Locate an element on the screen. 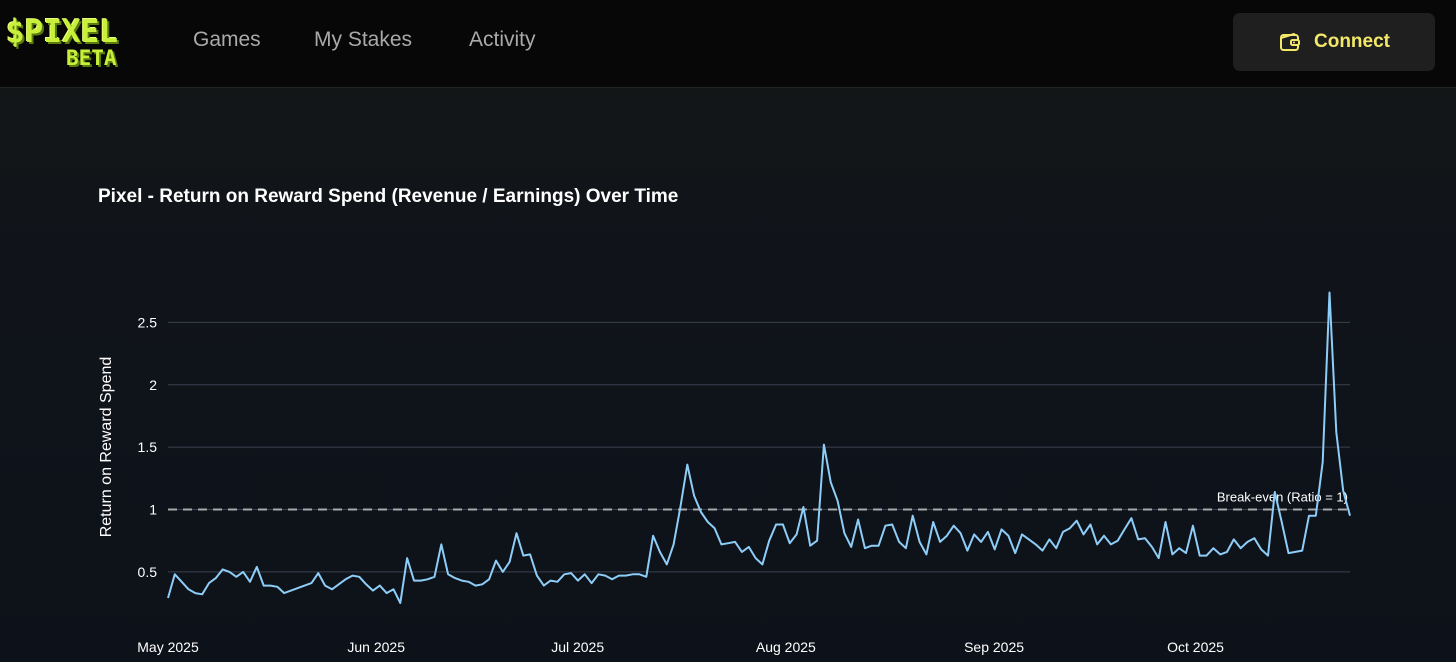 This screenshot has width=1456, height=662. nav-my-stakes: My Stakes is located at coordinates (363, 39).